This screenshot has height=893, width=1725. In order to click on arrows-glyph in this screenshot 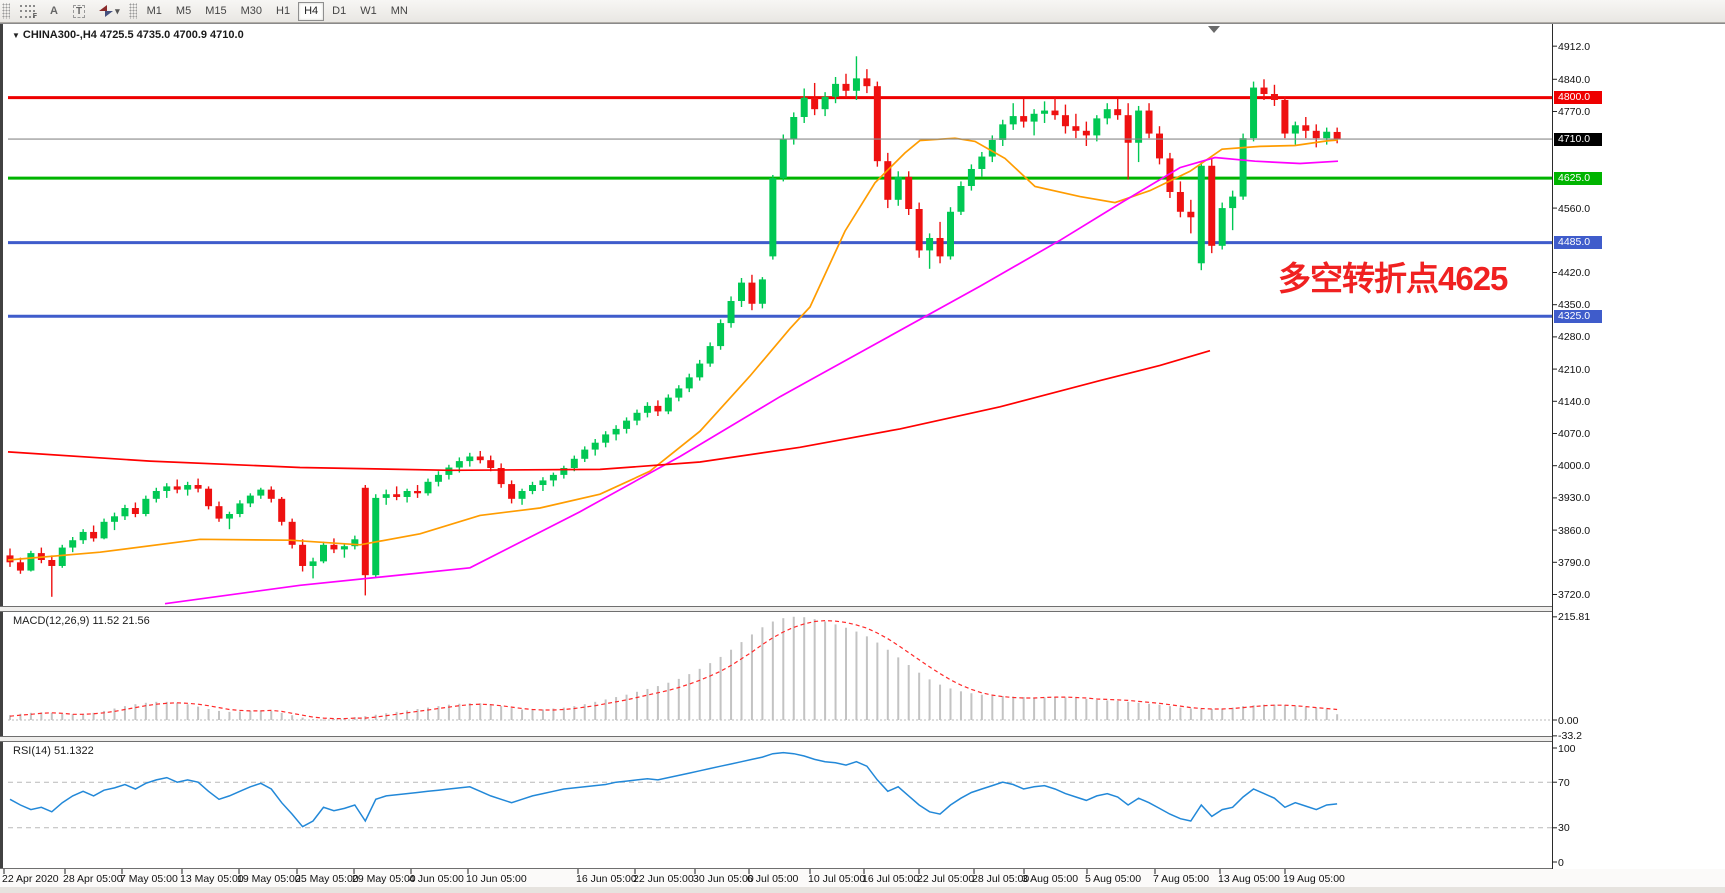, I will do `click(106, 11)`.